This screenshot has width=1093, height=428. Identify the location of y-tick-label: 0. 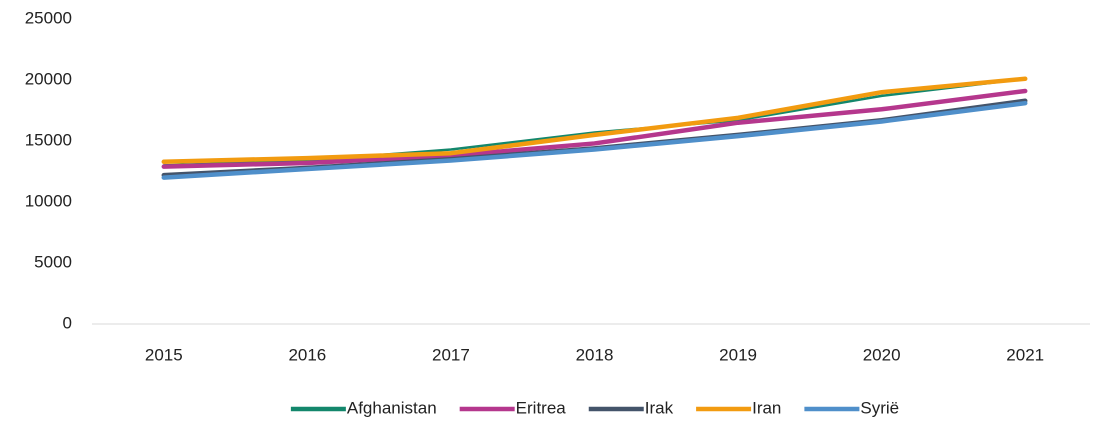
(67, 322).